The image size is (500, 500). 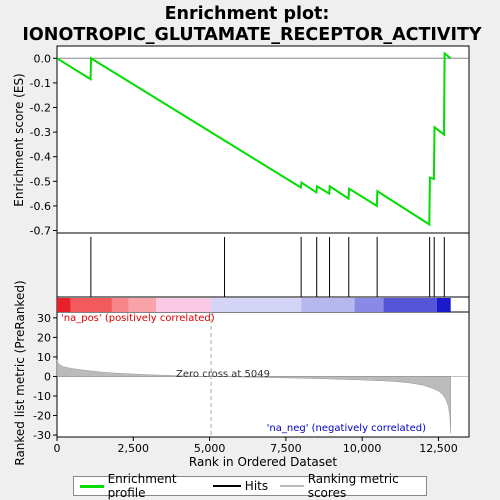 I want to click on es-tick-label: 0.0, so click(x=43, y=58).